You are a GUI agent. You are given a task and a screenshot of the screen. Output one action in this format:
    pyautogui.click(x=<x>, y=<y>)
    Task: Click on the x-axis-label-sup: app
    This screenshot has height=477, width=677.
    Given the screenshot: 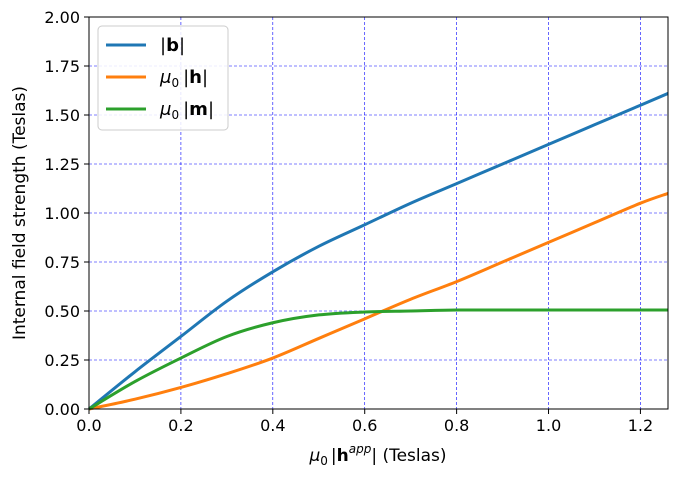 What is the action you would take?
    pyautogui.click(x=360, y=449)
    